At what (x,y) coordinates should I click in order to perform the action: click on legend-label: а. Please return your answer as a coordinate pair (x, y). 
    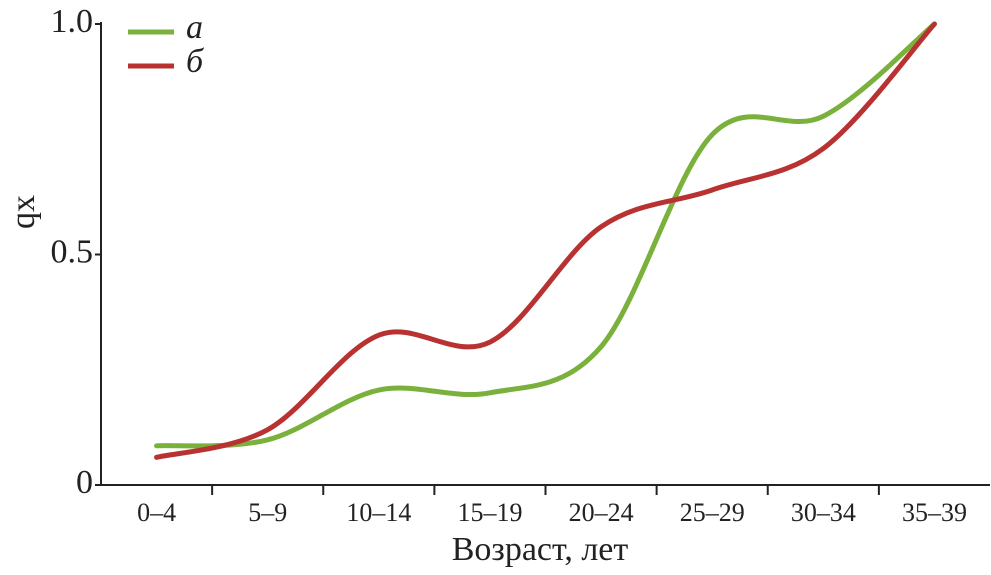
    Looking at the image, I should click on (194, 27).